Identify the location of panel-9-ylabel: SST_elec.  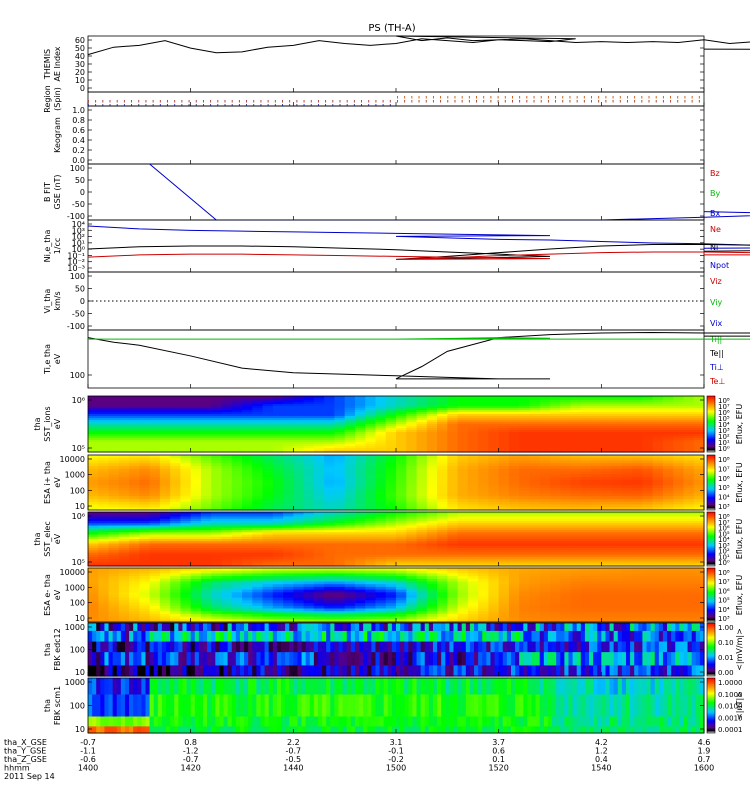
(47, 539).